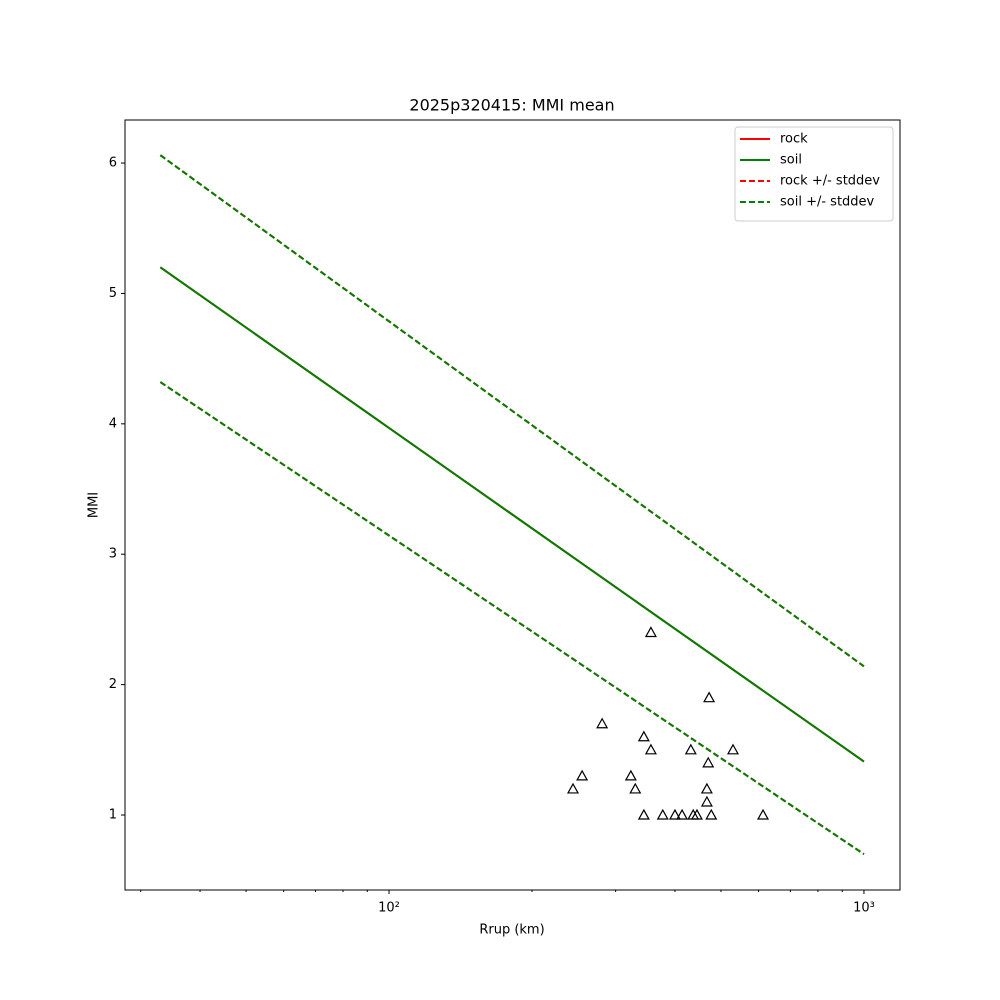  Describe the element at coordinates (94, 505) in the screenshot. I see `y-axis-label: MMI` at that location.